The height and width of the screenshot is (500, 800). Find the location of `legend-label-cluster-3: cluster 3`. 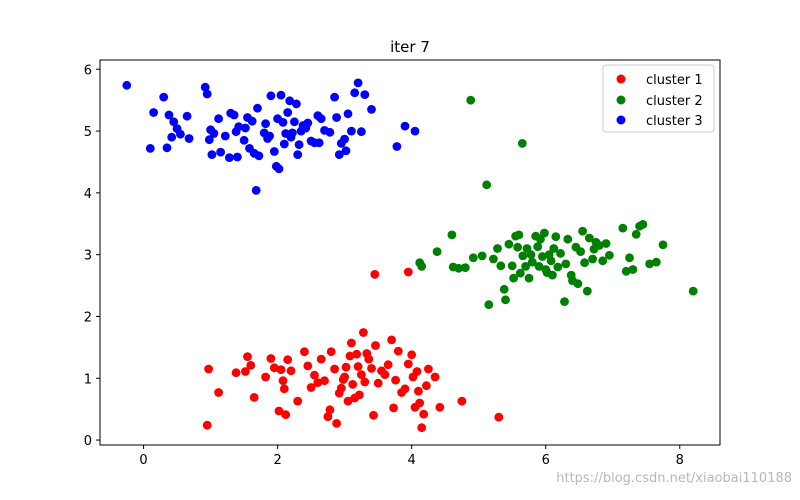

legend-label-cluster-3: cluster 3 is located at coordinates (674, 121).